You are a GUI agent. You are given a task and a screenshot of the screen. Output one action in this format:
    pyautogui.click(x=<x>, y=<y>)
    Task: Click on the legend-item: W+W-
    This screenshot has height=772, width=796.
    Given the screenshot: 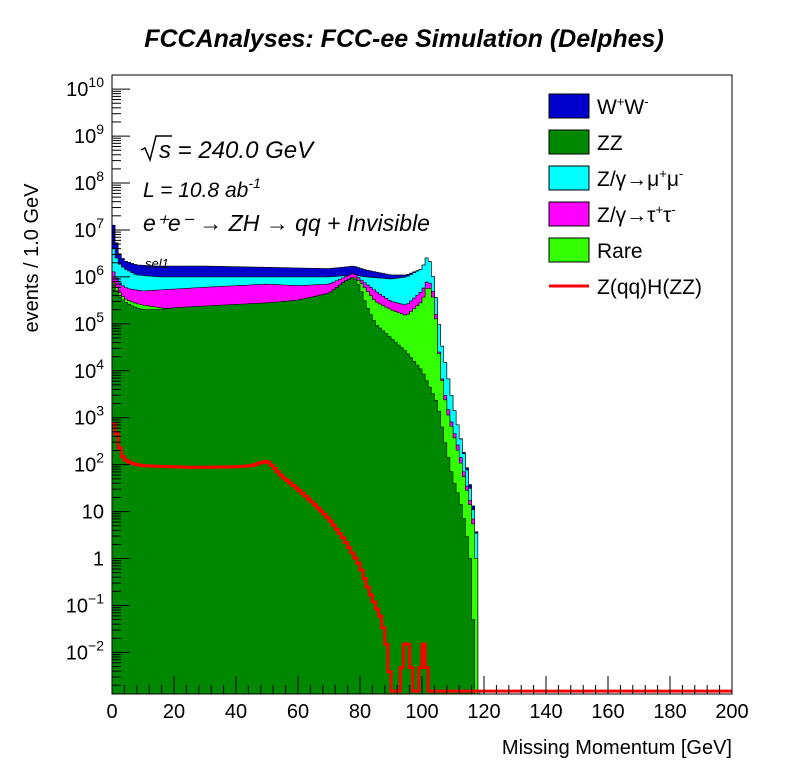 What is the action you would take?
    pyautogui.click(x=598, y=106)
    